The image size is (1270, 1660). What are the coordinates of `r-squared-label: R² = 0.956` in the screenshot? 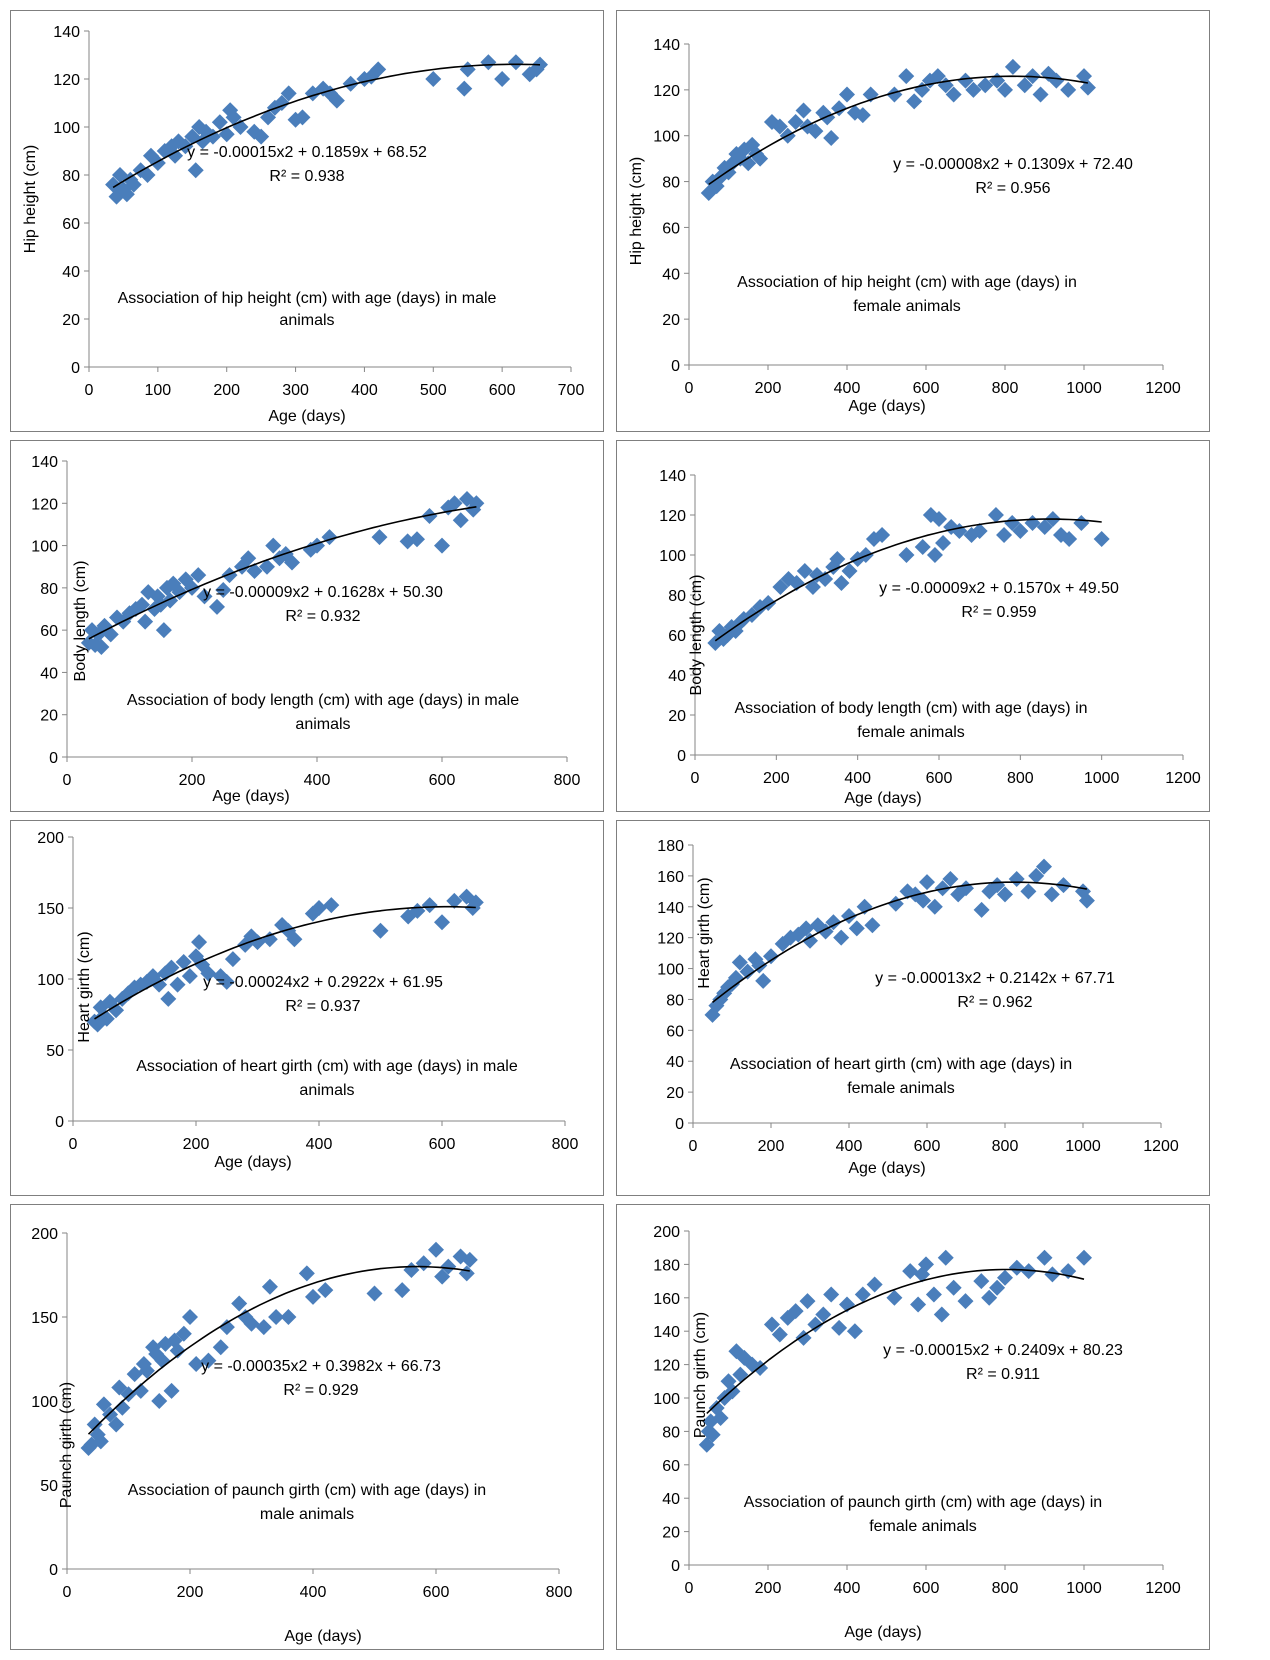 It's located at (1012, 188).